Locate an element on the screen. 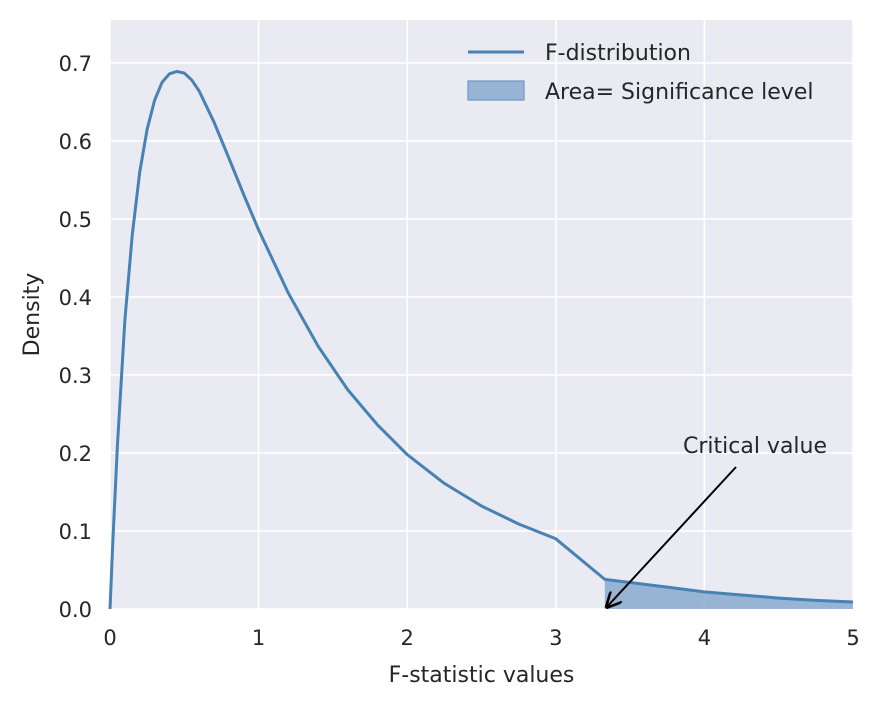  legend-swatch-area is located at coordinates (496, 90).